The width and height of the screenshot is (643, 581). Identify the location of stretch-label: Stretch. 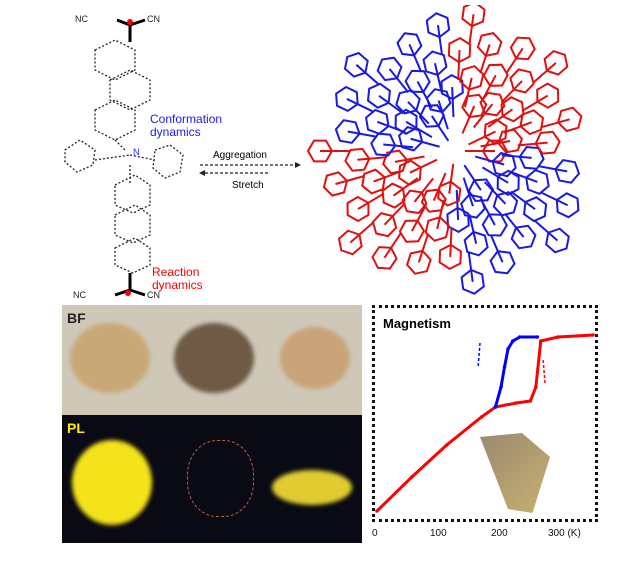
(248, 185).